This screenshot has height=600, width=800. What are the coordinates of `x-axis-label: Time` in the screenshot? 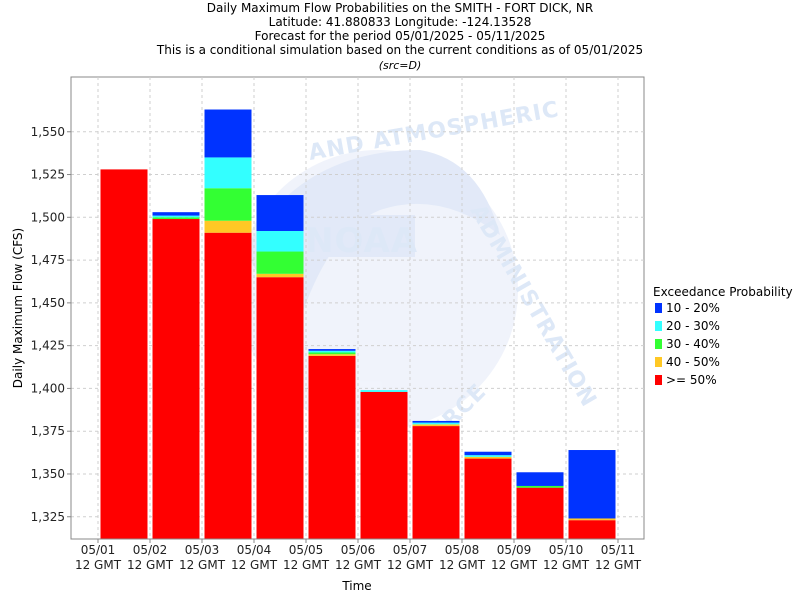 It's located at (356, 586).